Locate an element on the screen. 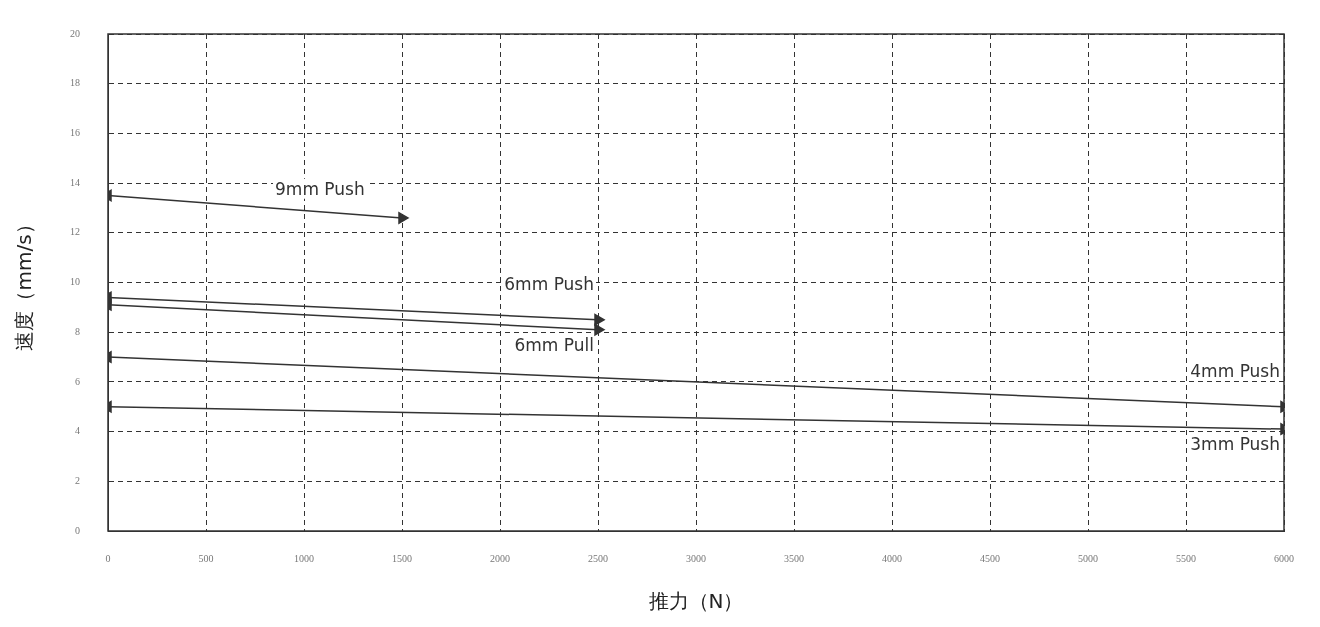 This screenshot has height=627, width=1320. x-axis-title: 推力（N） is located at coordinates (696, 601).